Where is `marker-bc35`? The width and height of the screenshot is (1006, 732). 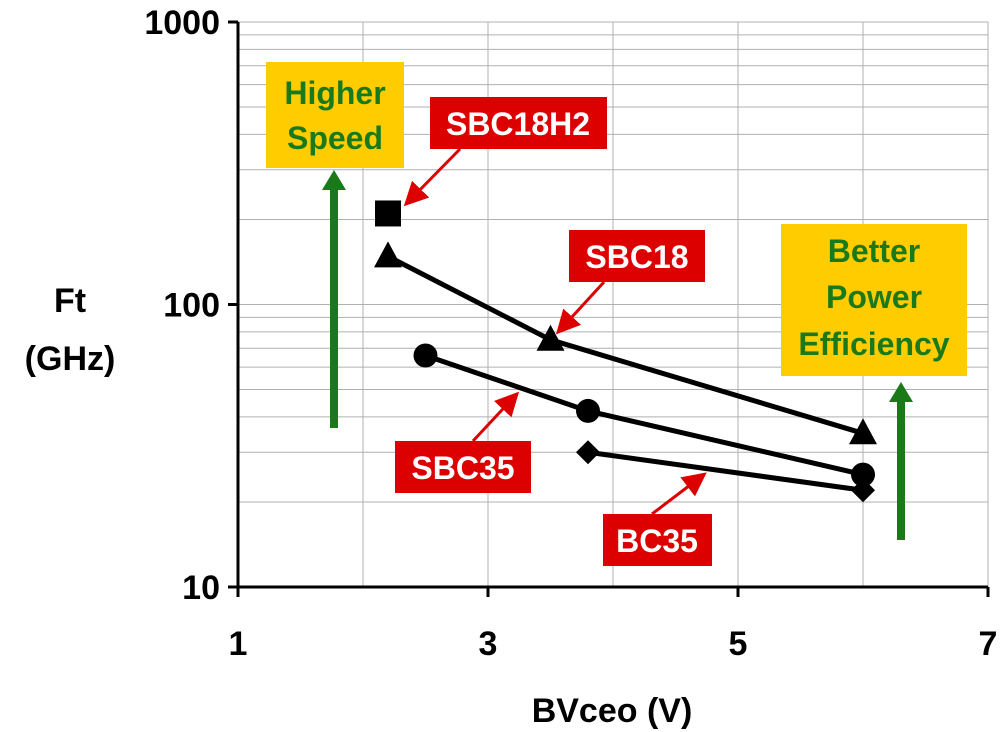
marker-bc35 is located at coordinates (588, 452).